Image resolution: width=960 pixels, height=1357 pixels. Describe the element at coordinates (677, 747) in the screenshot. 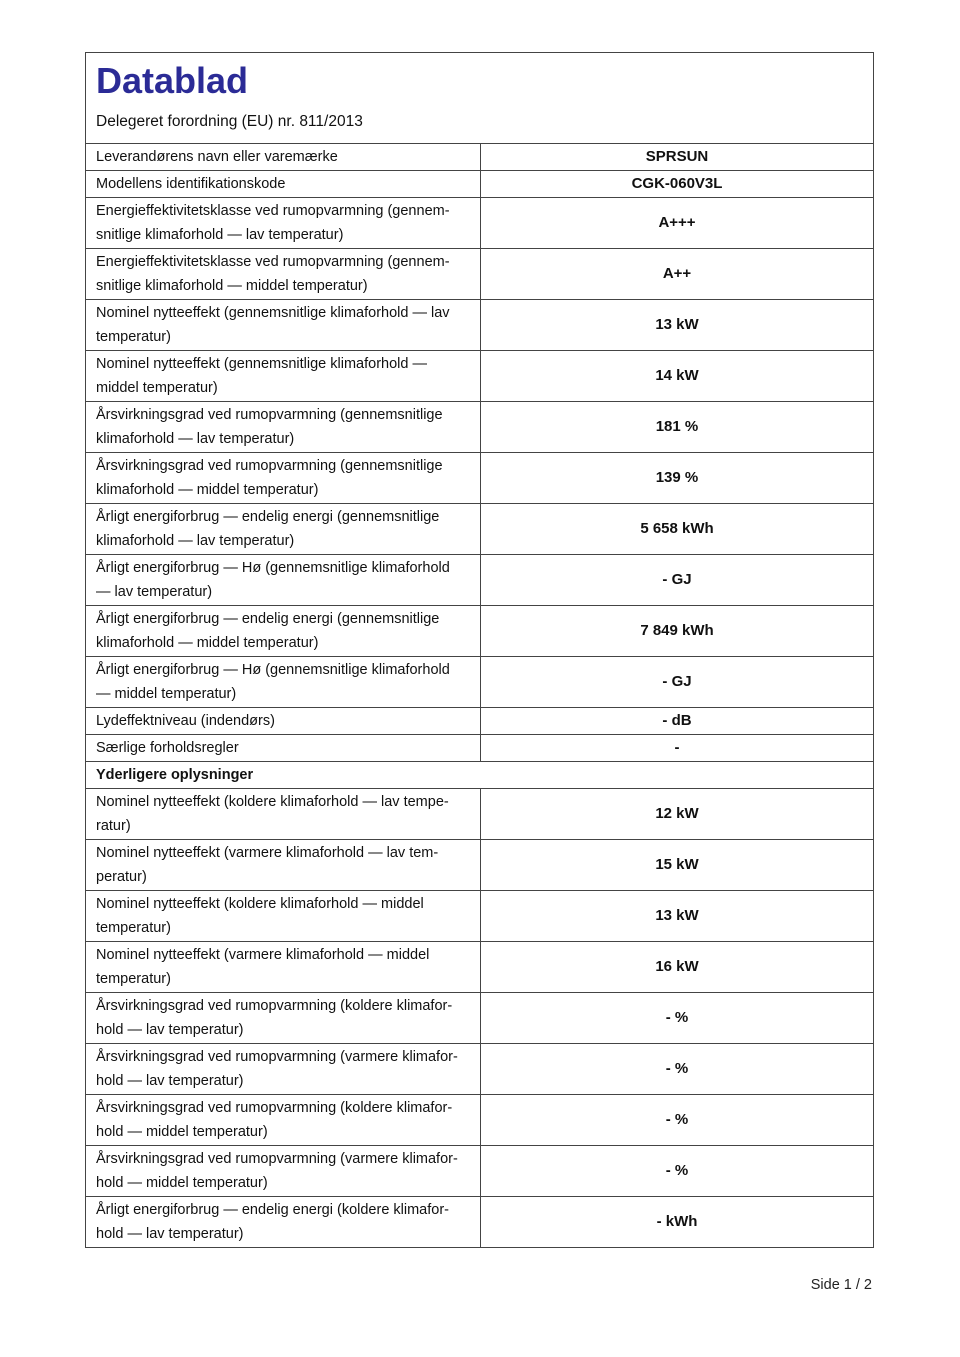

I see `row-value: -` at that location.